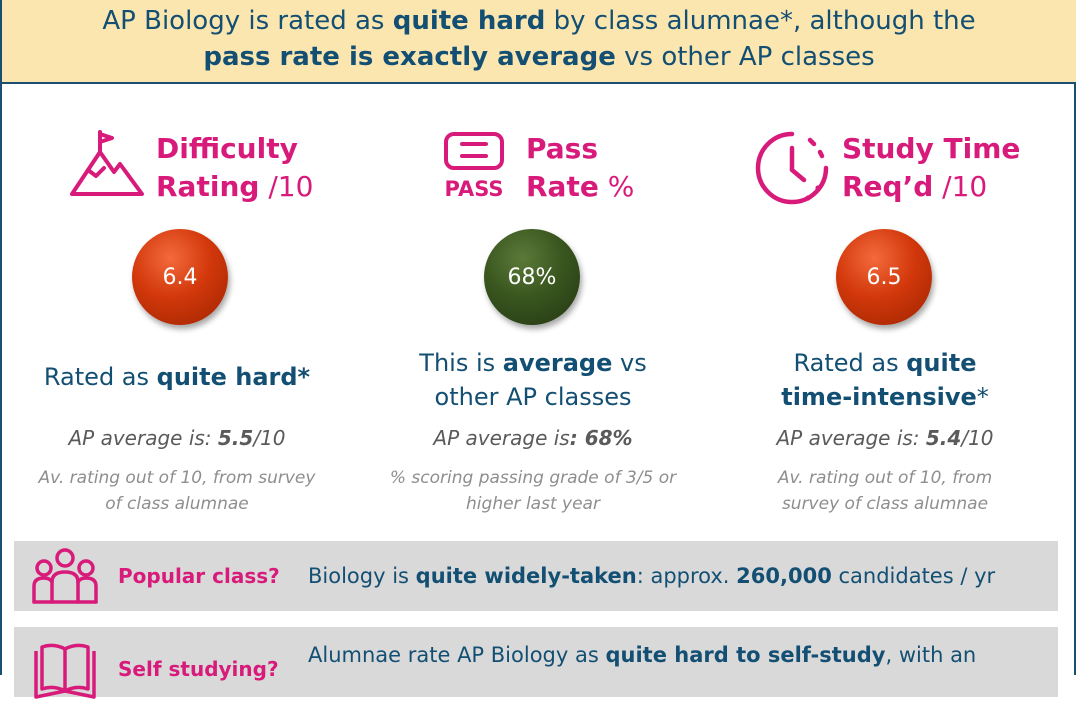  Describe the element at coordinates (65, 576) in the screenshot. I see `people-group-icon` at that location.